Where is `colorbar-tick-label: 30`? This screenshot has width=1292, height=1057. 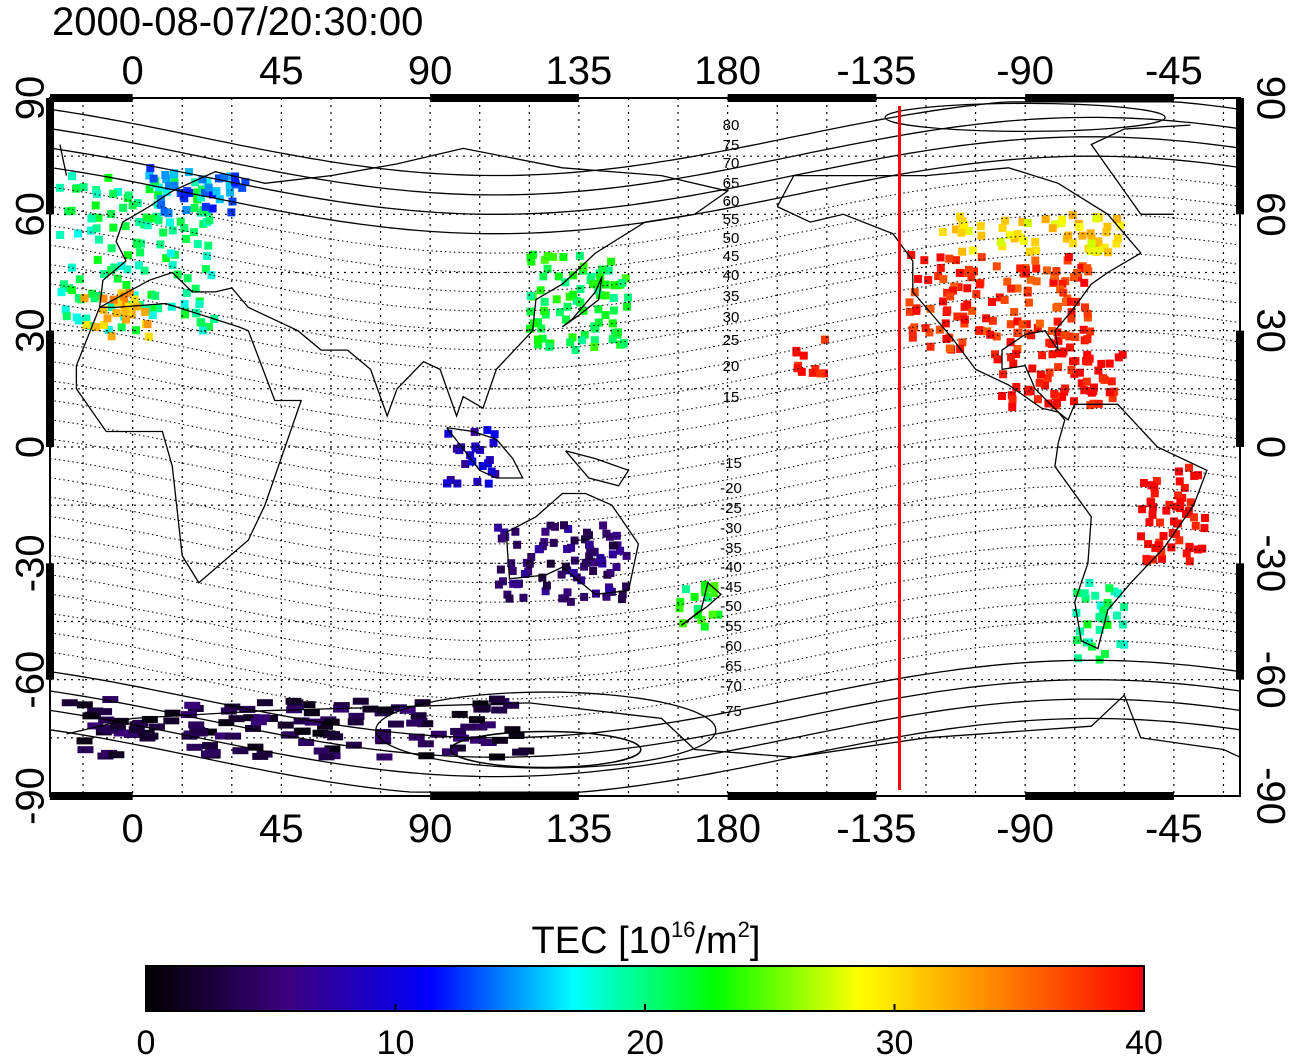
colorbar-tick-label: 30 is located at coordinates (895, 1040).